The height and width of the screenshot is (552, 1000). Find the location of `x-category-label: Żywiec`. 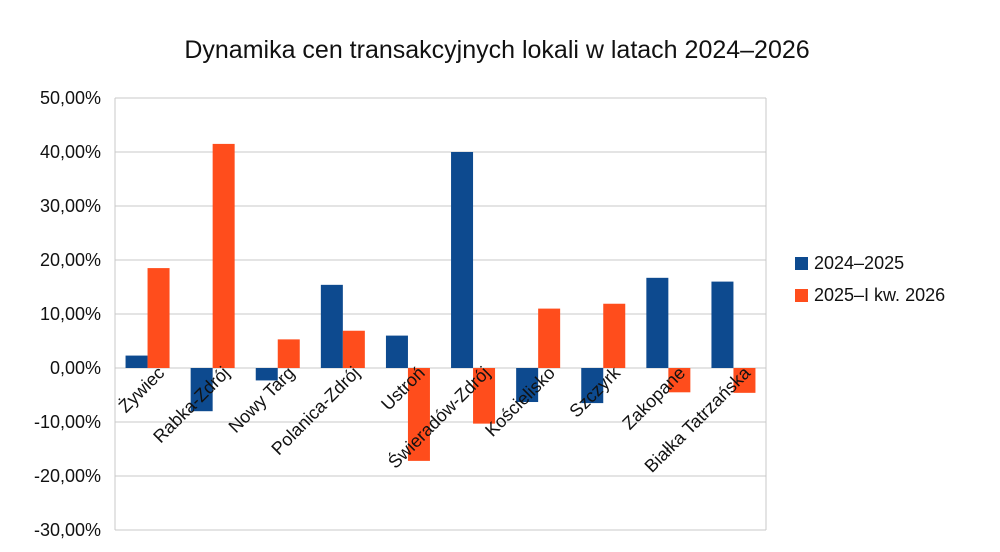

x-category-label: Żywiec is located at coordinates (142, 390).